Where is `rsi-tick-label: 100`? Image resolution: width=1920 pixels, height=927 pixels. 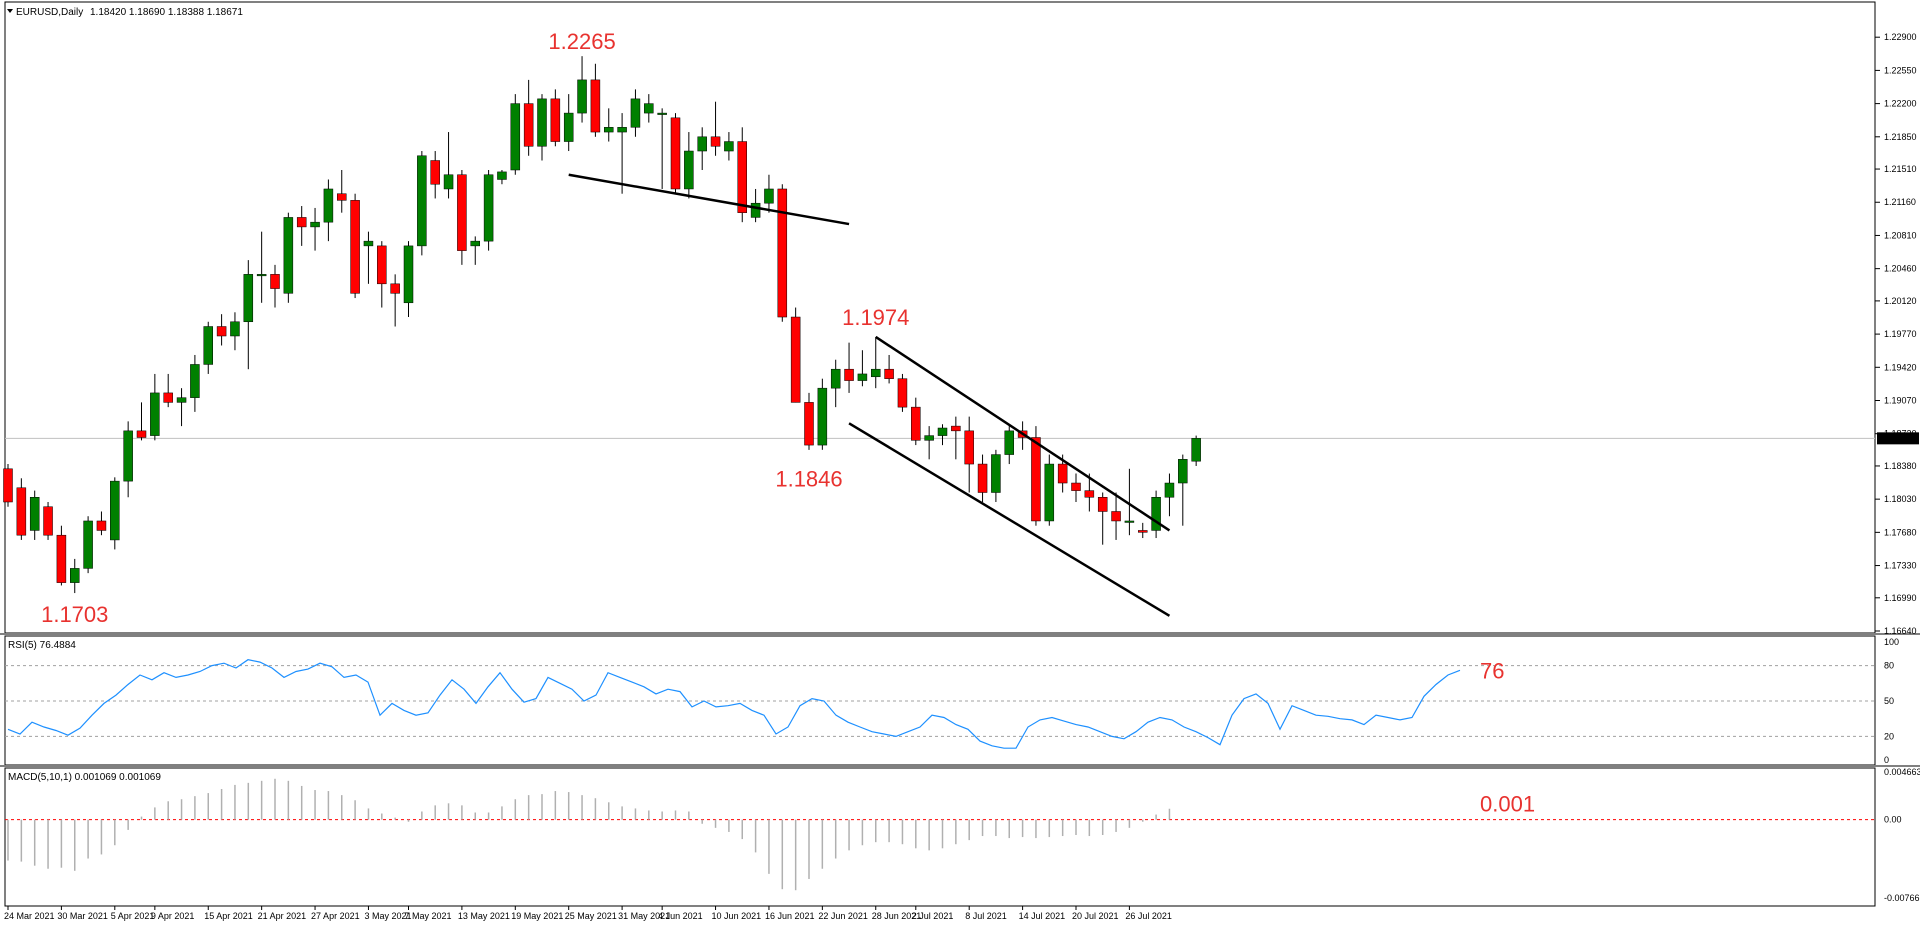 rsi-tick-label: 100 is located at coordinates (1891, 642).